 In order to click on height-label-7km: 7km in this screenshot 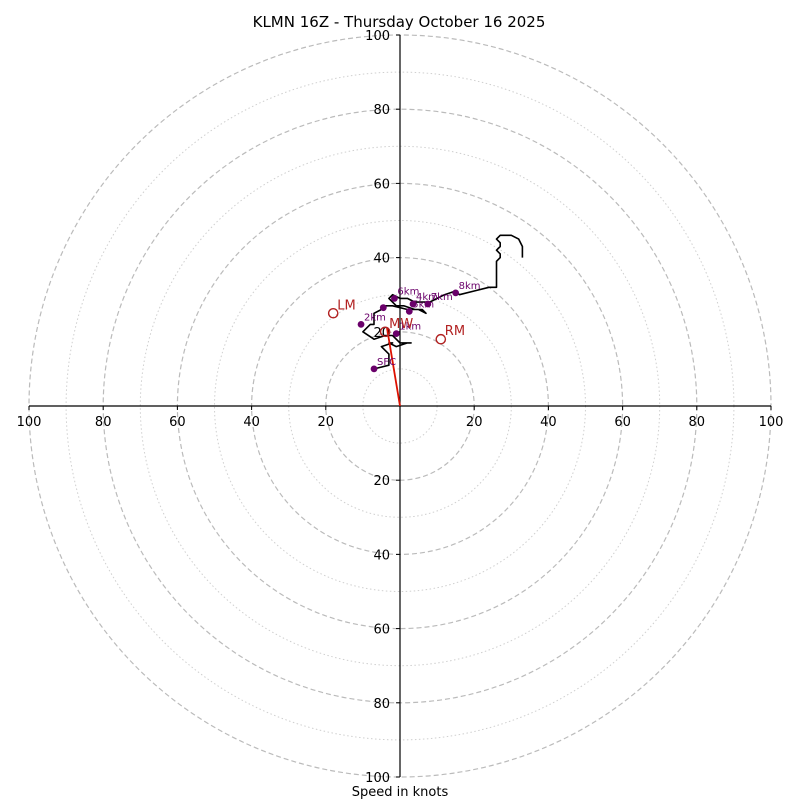, I will do `click(442, 297)`.